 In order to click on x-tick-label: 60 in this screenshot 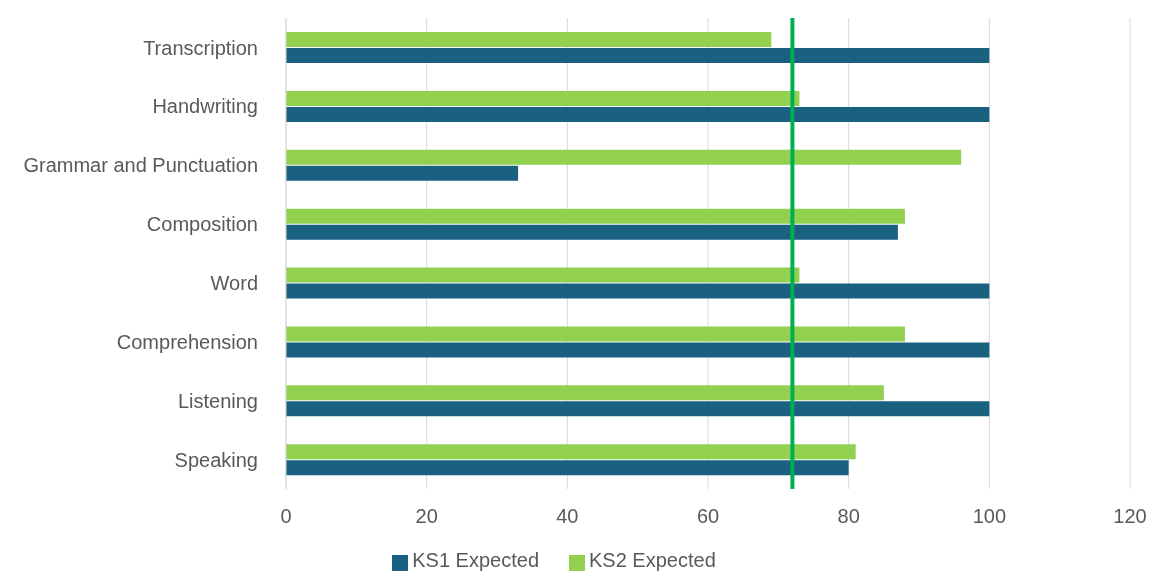, I will do `click(708, 516)`.